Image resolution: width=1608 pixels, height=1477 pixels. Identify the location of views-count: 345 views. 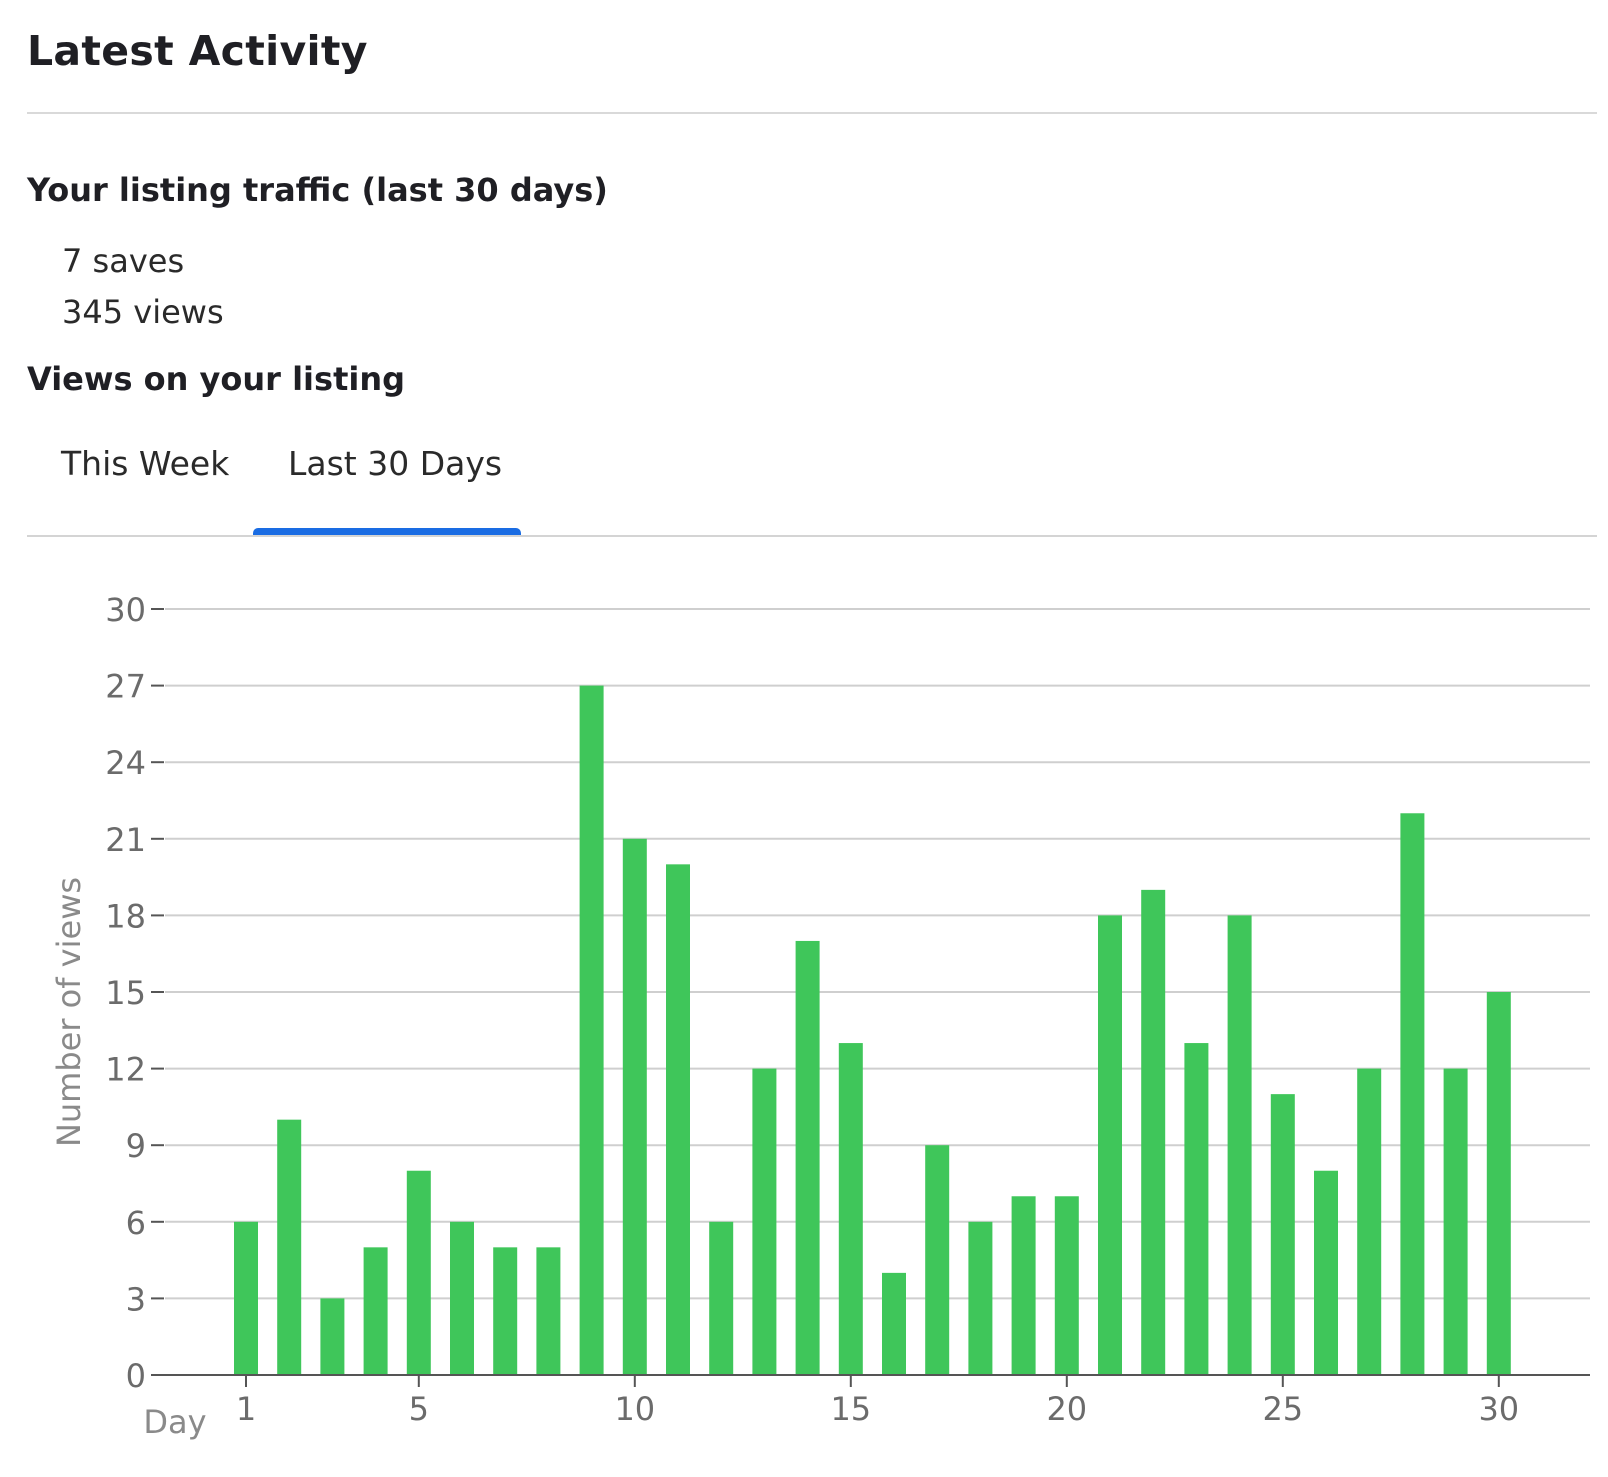
(143, 312).